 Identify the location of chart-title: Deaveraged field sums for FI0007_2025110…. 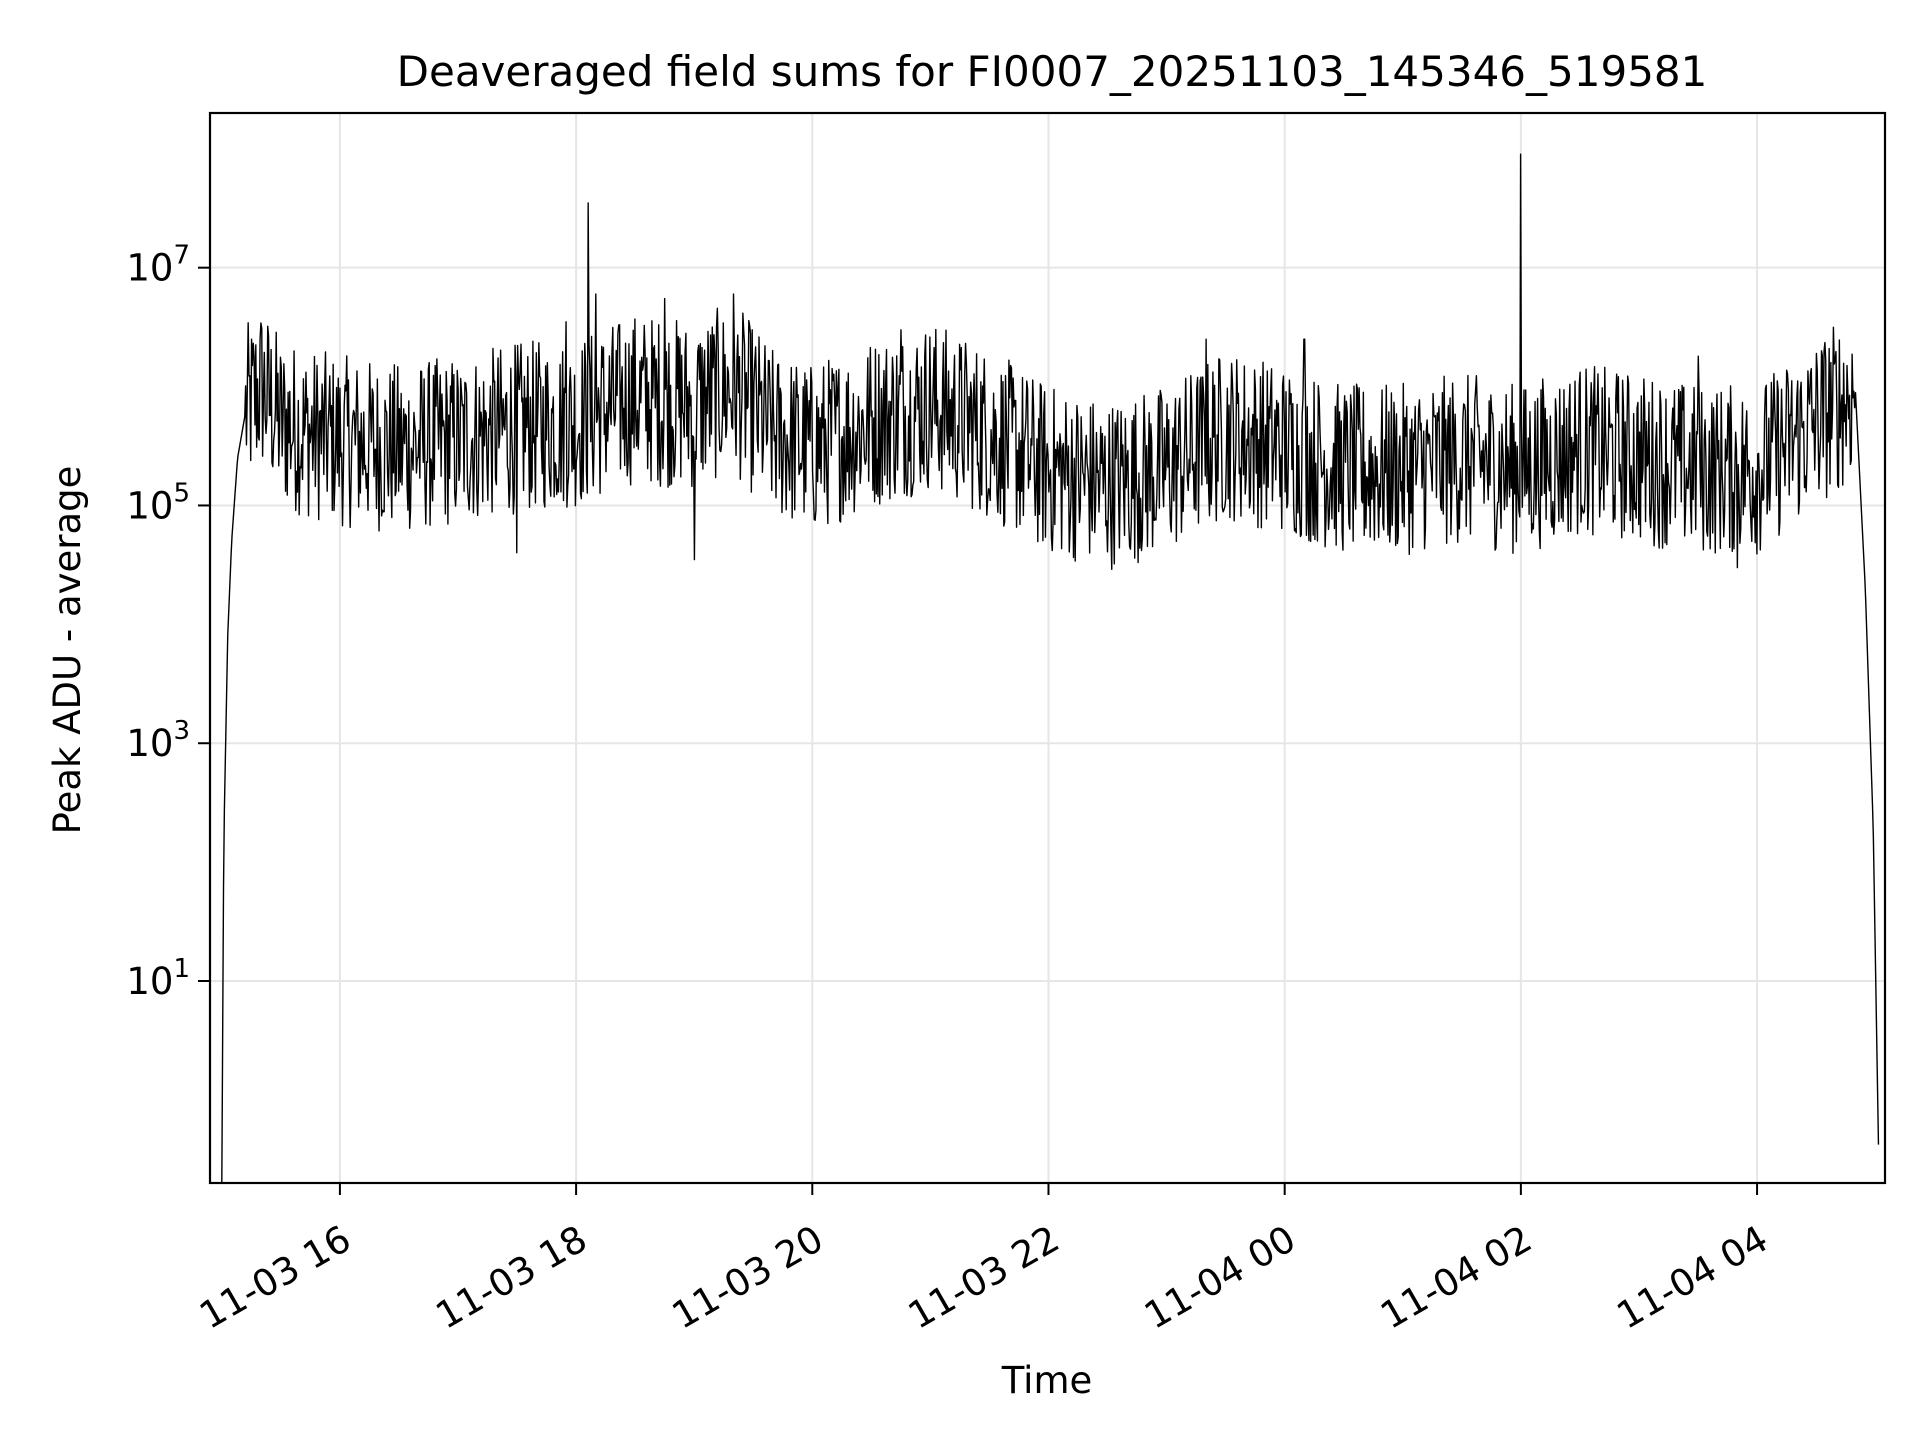
(1052, 71).